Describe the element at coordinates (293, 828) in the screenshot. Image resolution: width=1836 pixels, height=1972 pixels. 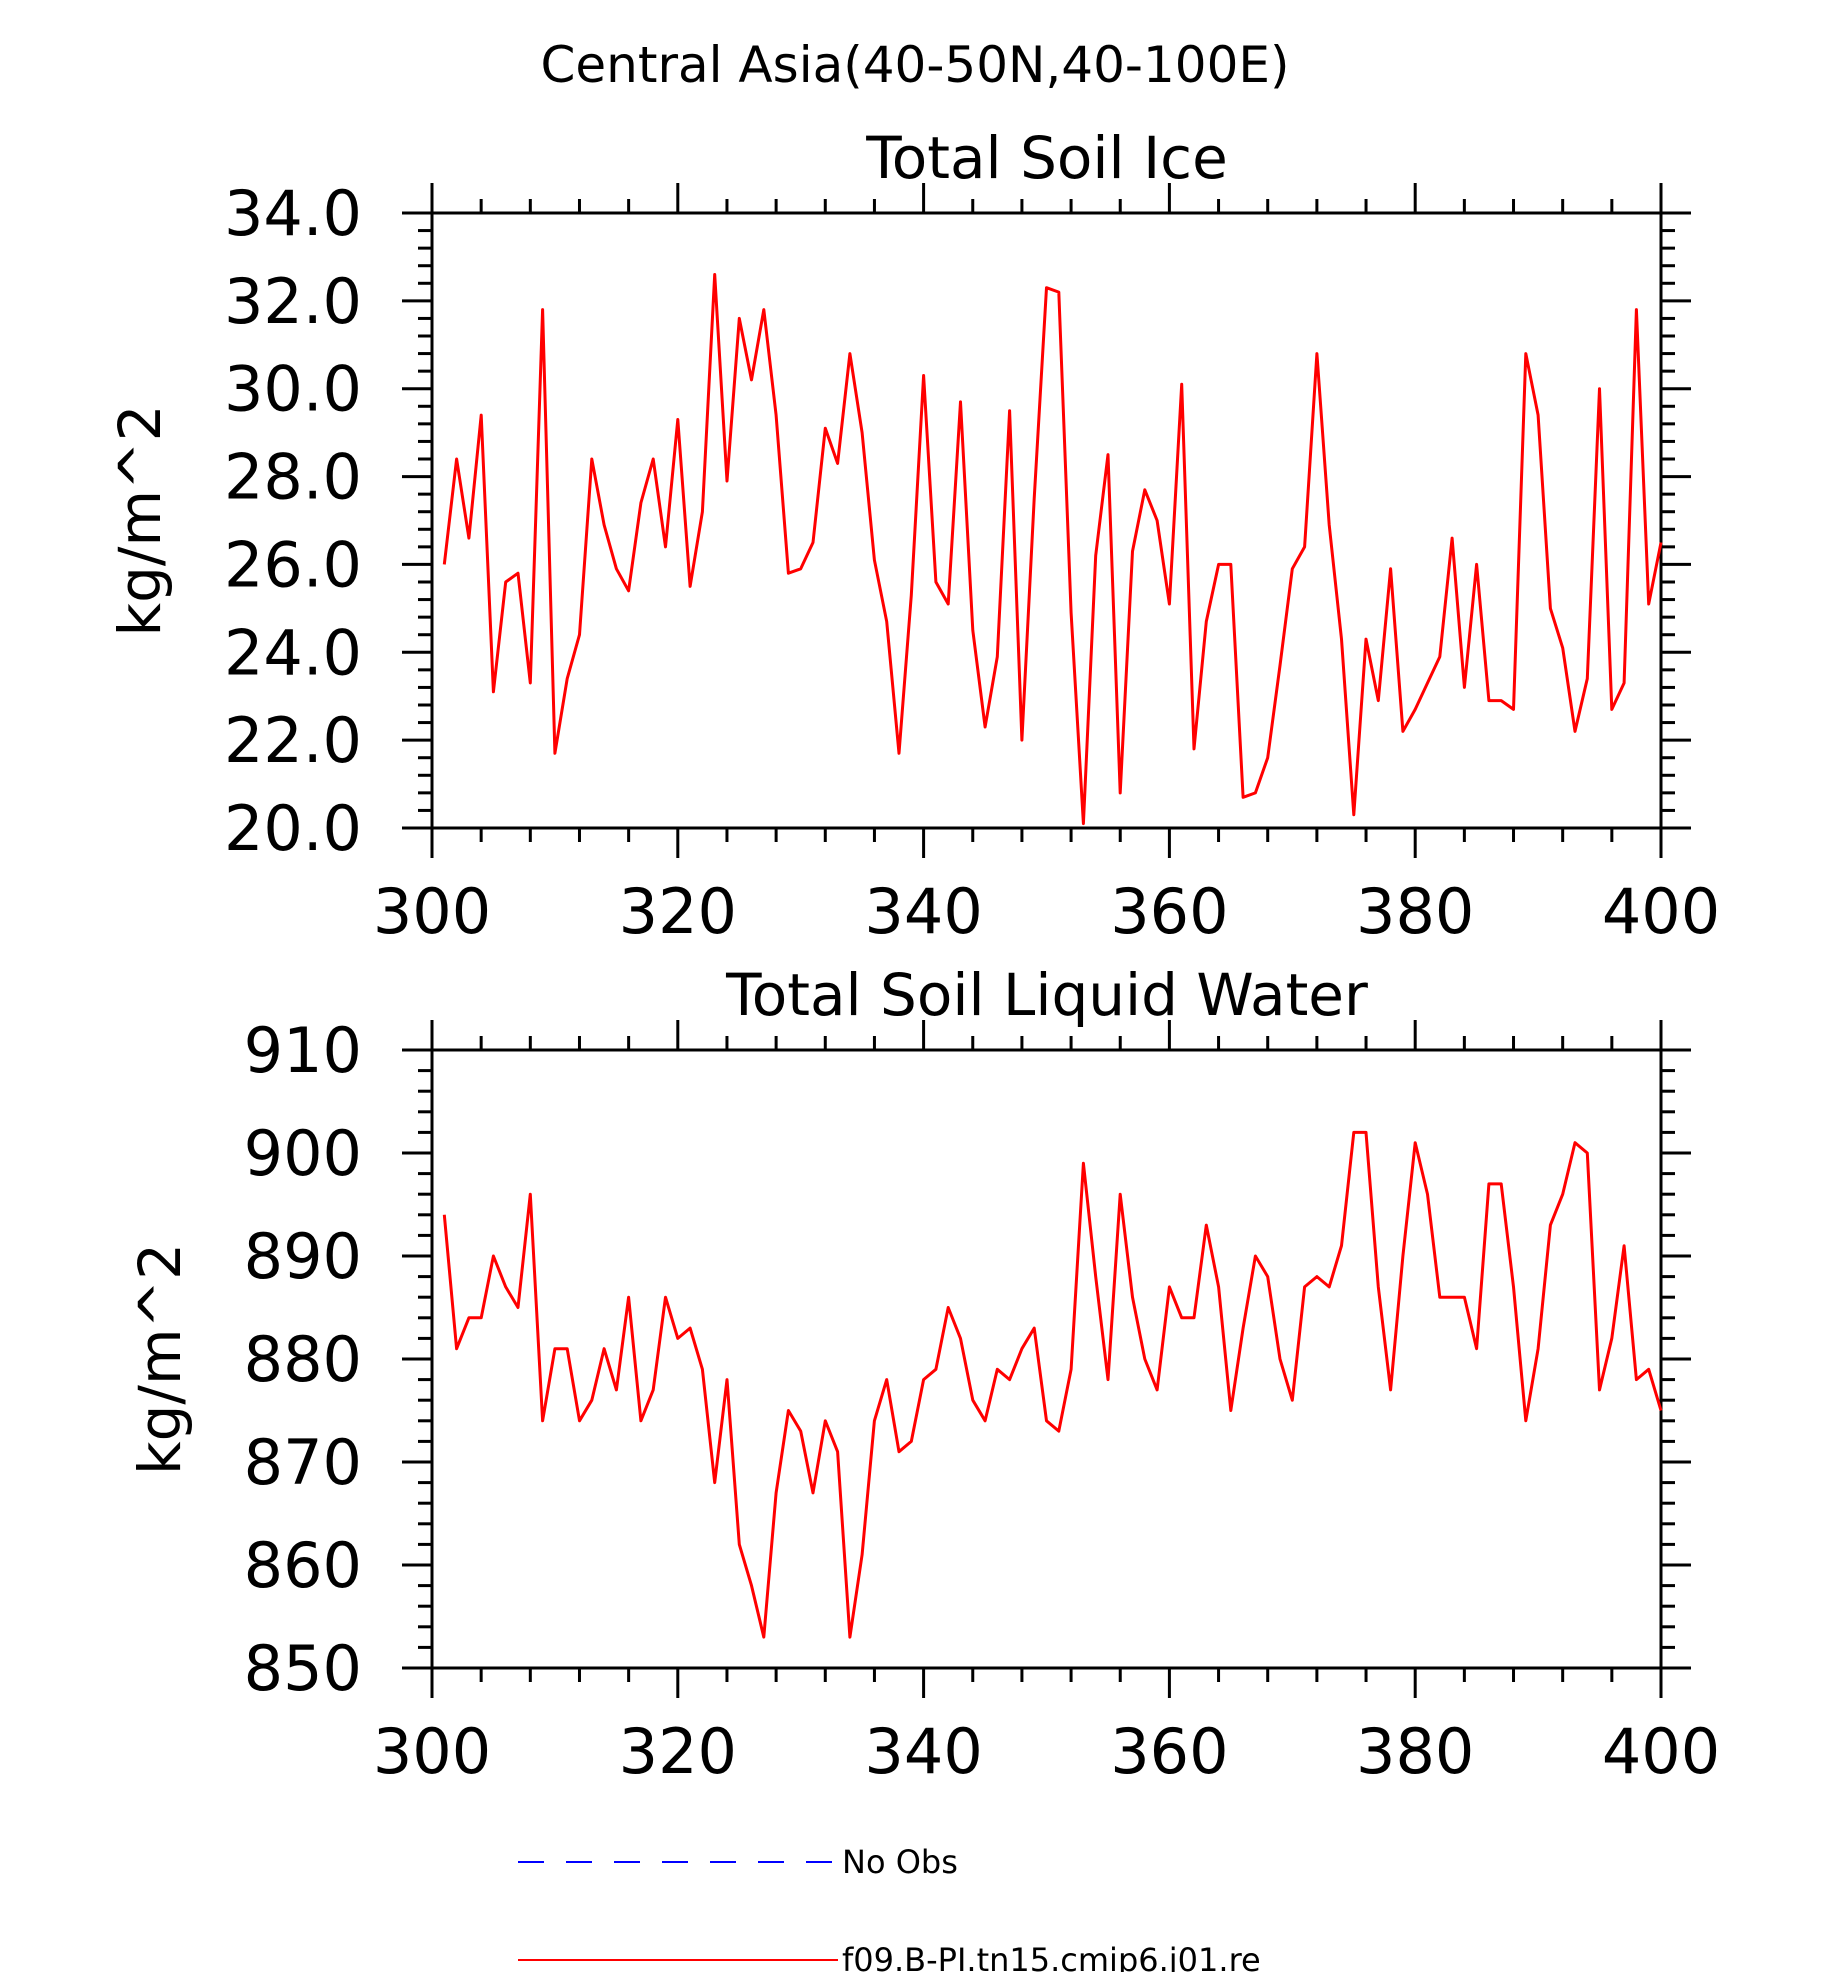
I see `y-tick-label: 20.0` at that location.